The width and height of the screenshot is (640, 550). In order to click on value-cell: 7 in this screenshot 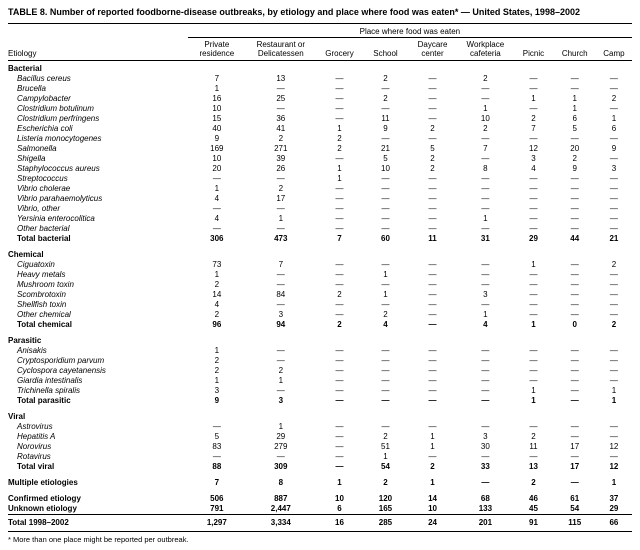, I will do `click(217, 482)`.